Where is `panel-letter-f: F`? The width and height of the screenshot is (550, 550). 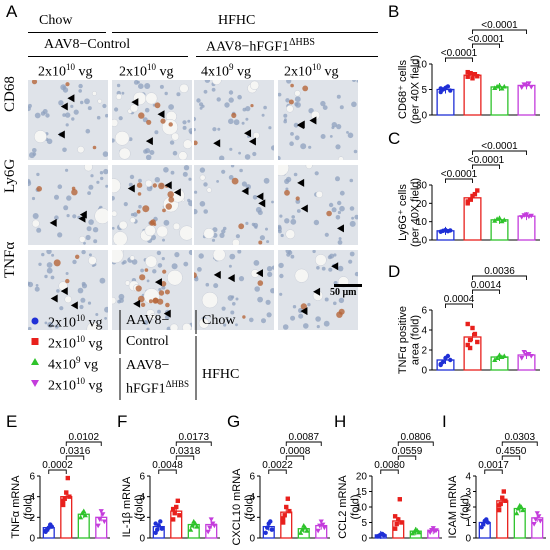
panel-letter-f: F is located at coordinates (122, 421).